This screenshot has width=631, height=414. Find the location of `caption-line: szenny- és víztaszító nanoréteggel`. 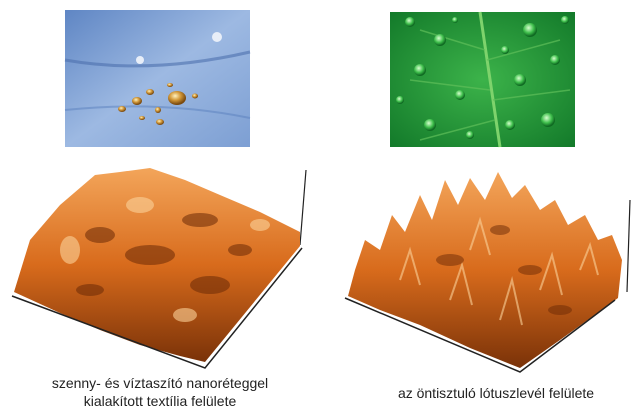

caption-line: szenny- és víztaszító nanoréteggel is located at coordinates (160, 383).